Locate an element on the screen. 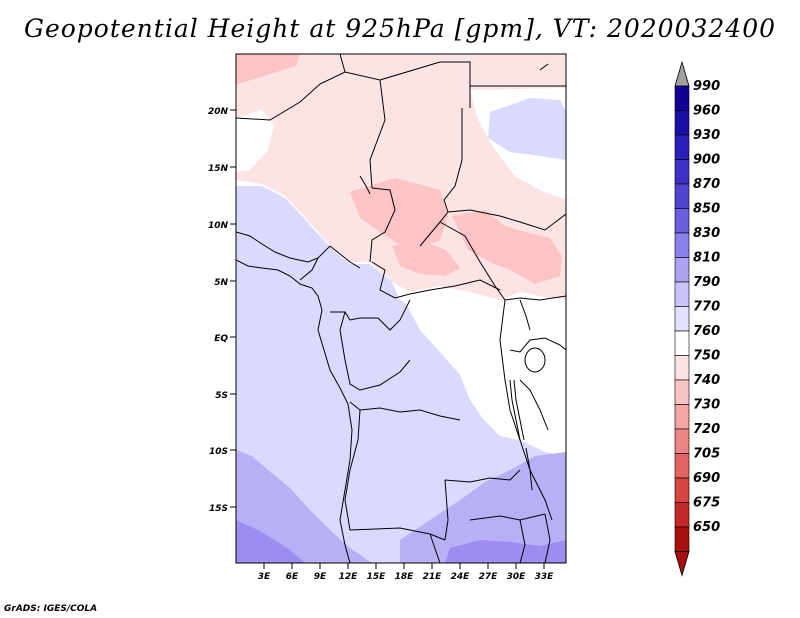 The width and height of the screenshot is (800, 618). lon-tick-label: 21E is located at coordinates (433, 577).